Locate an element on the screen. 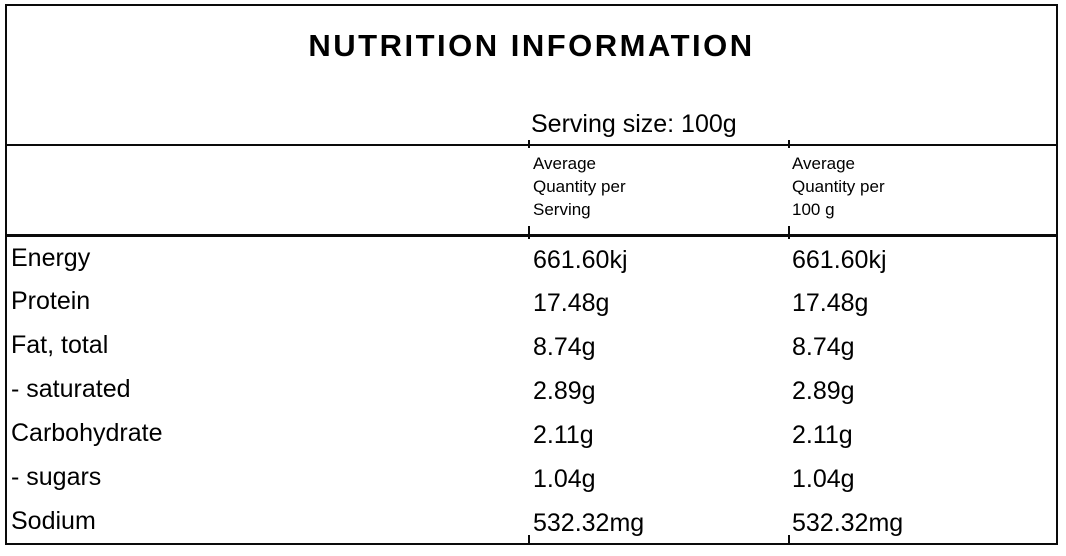  serving-size-row: Serving size: 100g is located at coordinates (531, 116).